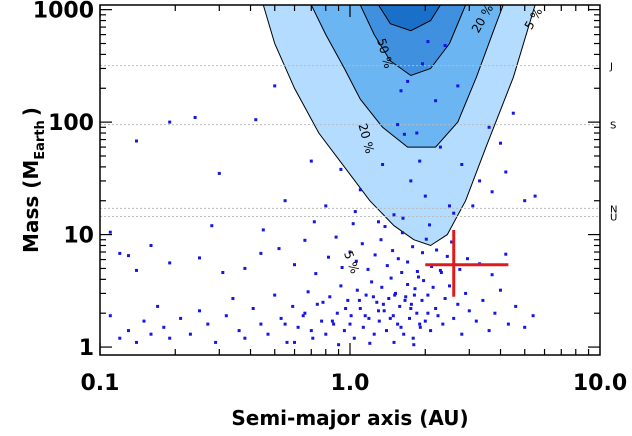 The height and width of the screenshot is (436, 632). I want to click on y-tick-label: 1000, so click(63, 12).